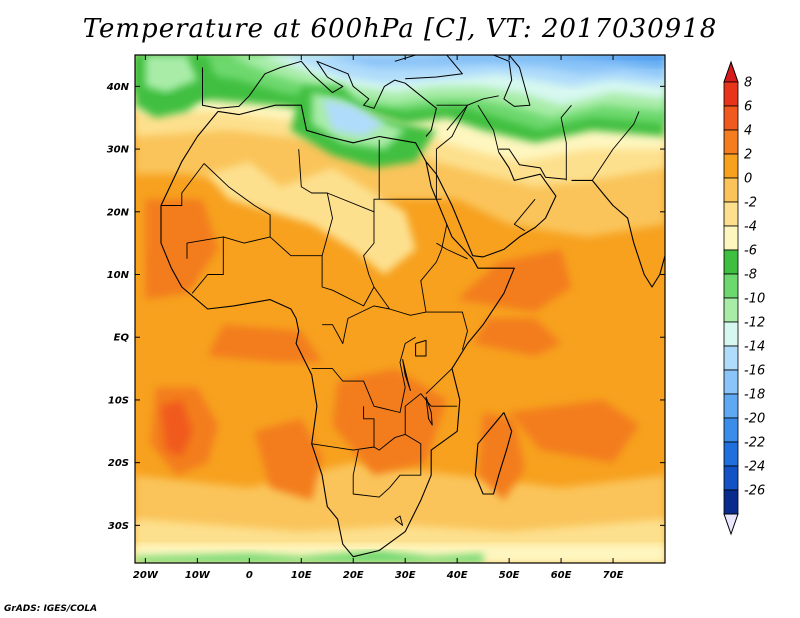 The width and height of the screenshot is (800, 618). Describe the element at coordinates (750, 251) in the screenshot. I see `colorbar-label: -6` at that location.